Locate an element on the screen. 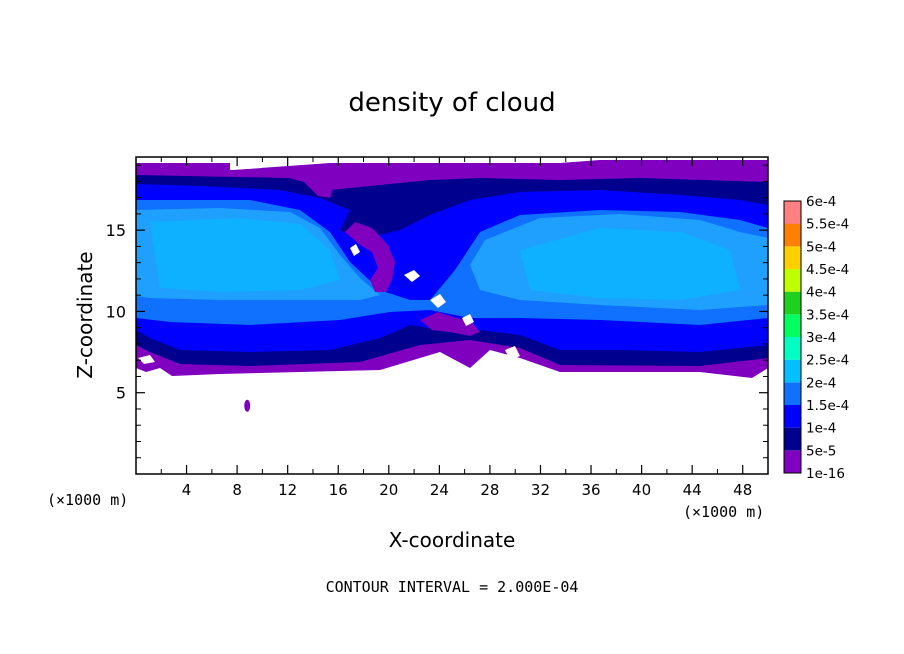  y-axis-label: Z-coordinate is located at coordinates (85, 314).